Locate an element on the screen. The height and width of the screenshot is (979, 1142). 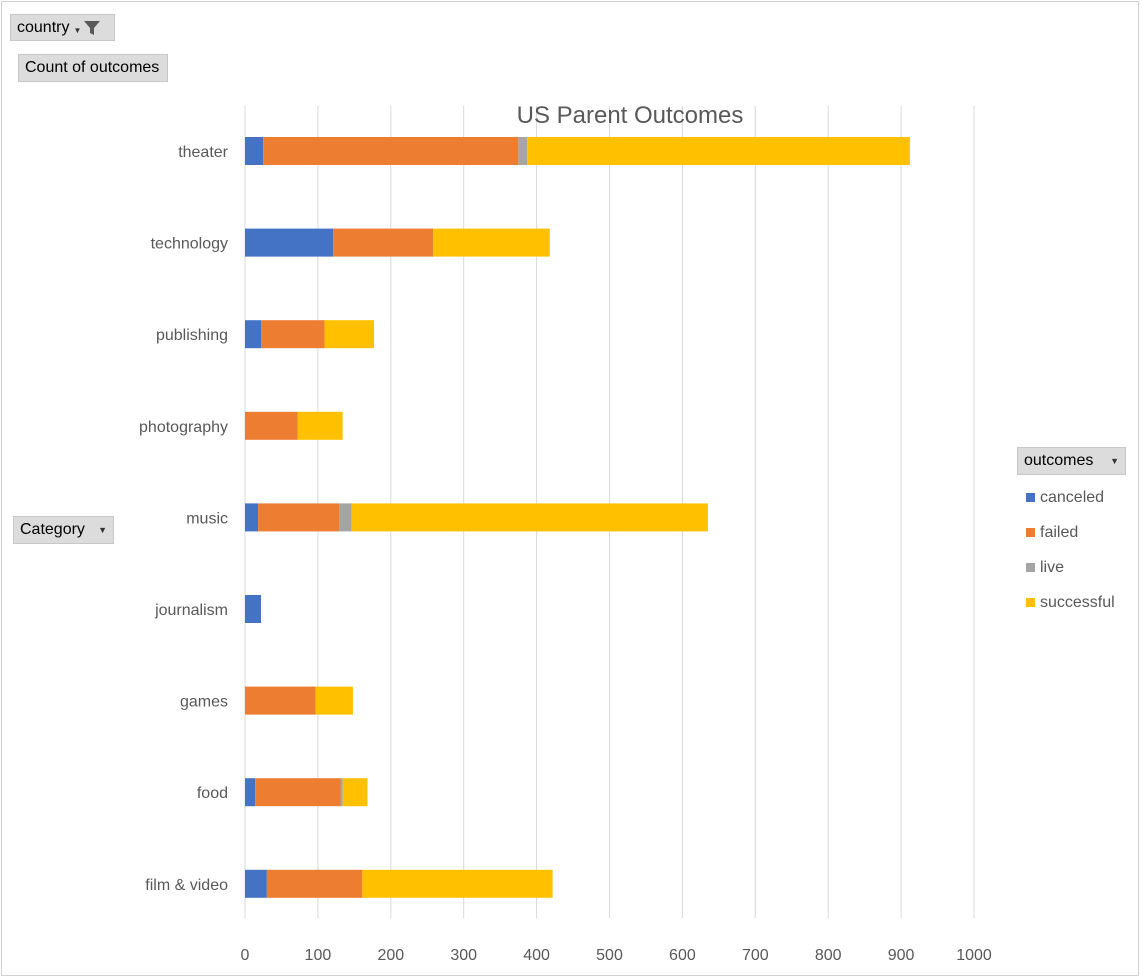
category-label: film & video is located at coordinates (186, 885).